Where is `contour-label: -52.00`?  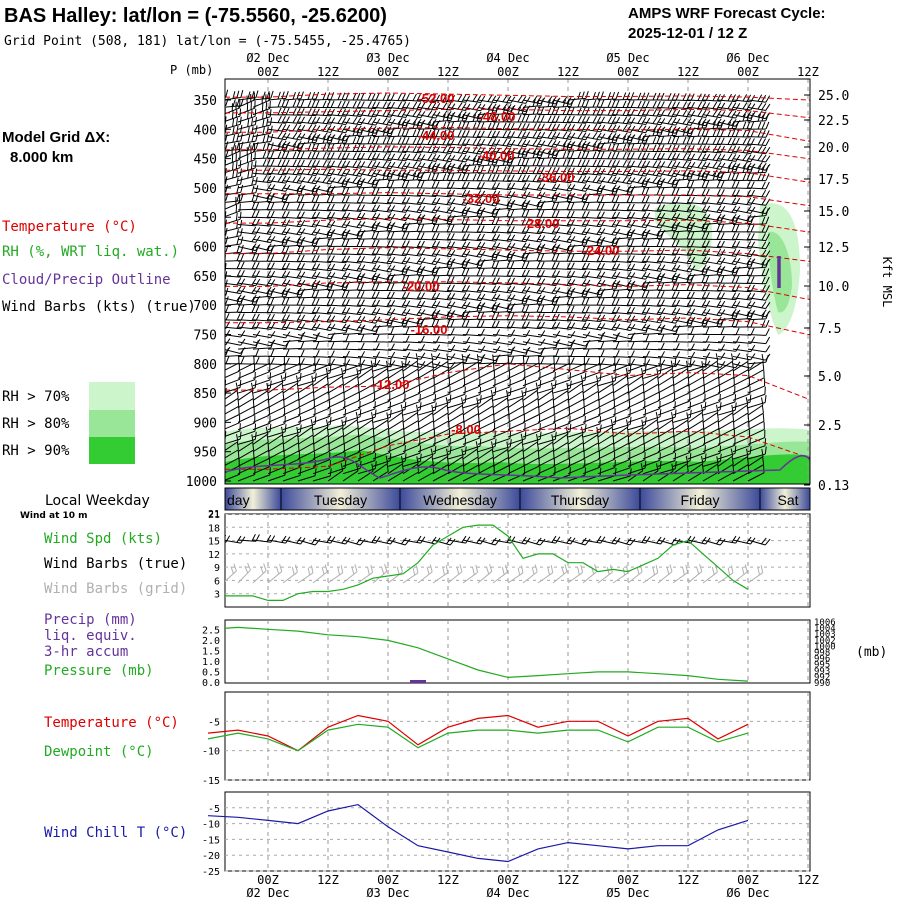
contour-label: -52.00 is located at coordinates (436, 98).